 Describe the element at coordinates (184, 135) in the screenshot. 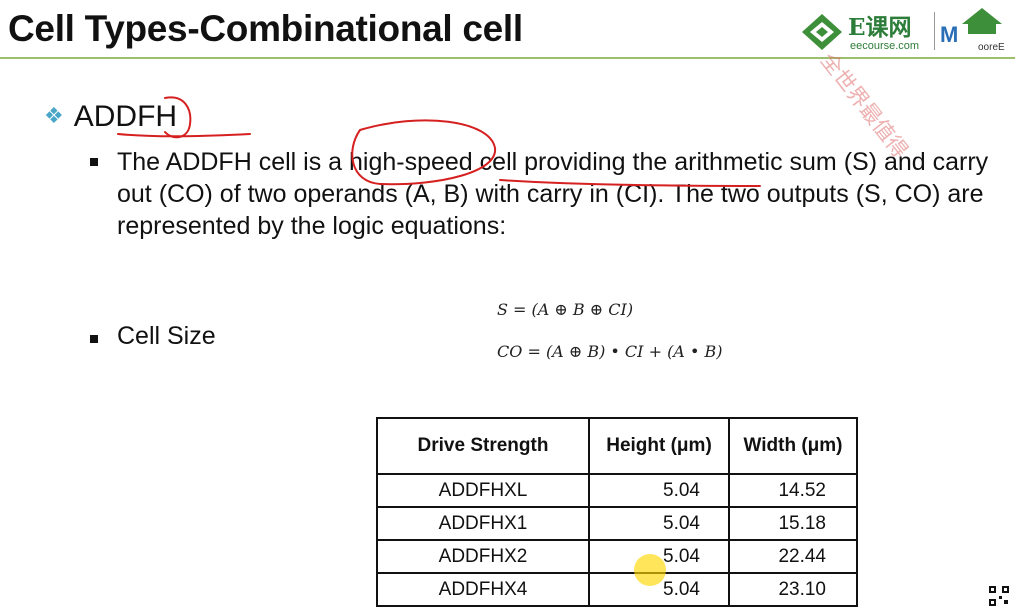

I see `underline-annotation-addfh` at that location.